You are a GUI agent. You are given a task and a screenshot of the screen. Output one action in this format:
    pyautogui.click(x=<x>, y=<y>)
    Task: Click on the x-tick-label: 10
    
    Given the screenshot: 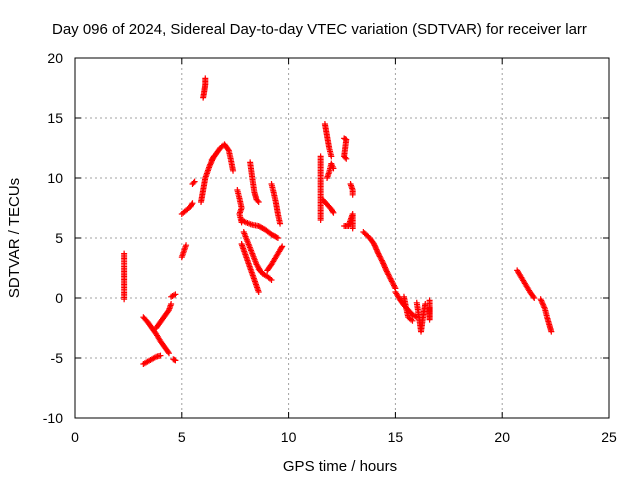 What is the action you would take?
    pyautogui.click(x=289, y=437)
    